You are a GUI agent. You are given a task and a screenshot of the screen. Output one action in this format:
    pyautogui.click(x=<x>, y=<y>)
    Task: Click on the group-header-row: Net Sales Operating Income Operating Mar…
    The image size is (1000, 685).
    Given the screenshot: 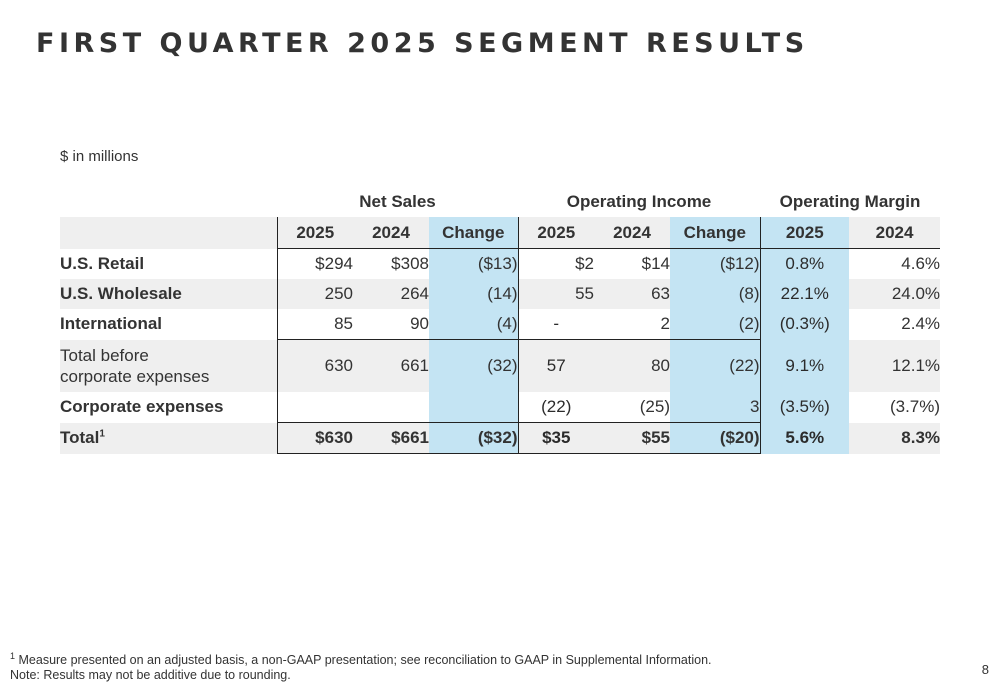 What is the action you would take?
    pyautogui.click(x=500, y=201)
    